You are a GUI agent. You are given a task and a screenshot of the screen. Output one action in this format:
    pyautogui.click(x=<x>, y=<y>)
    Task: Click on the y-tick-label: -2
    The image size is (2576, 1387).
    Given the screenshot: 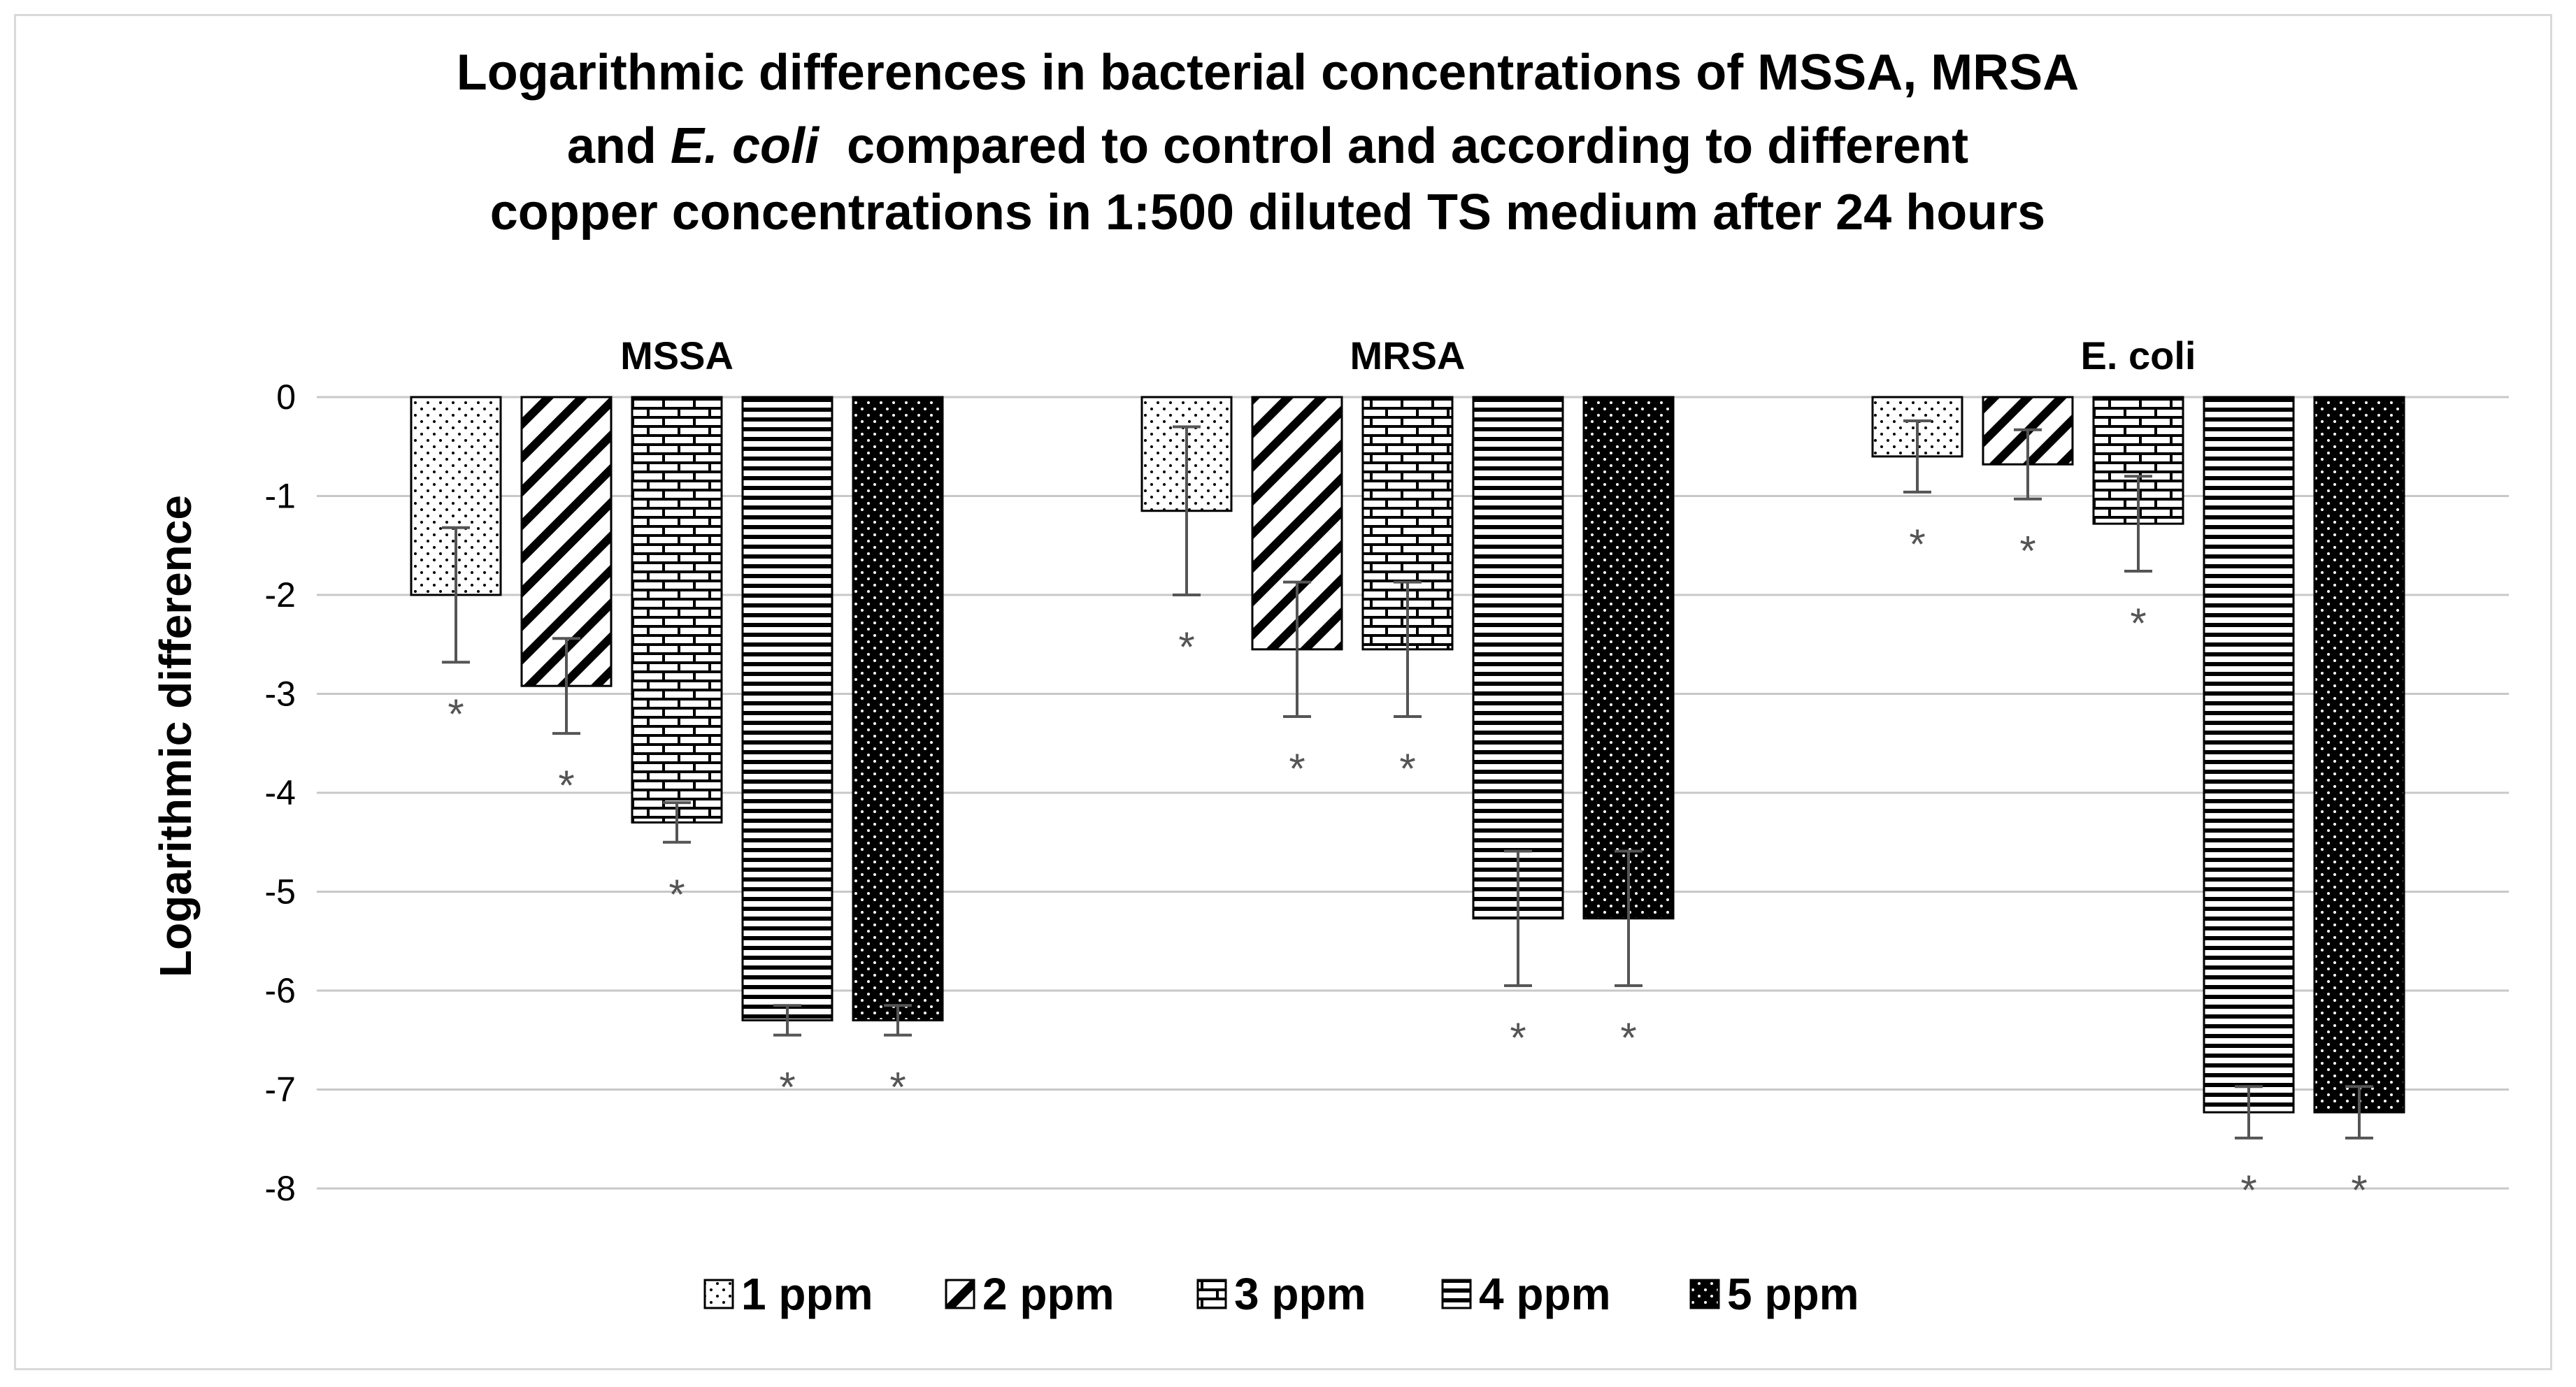 What is the action you would take?
    pyautogui.click(x=280, y=595)
    